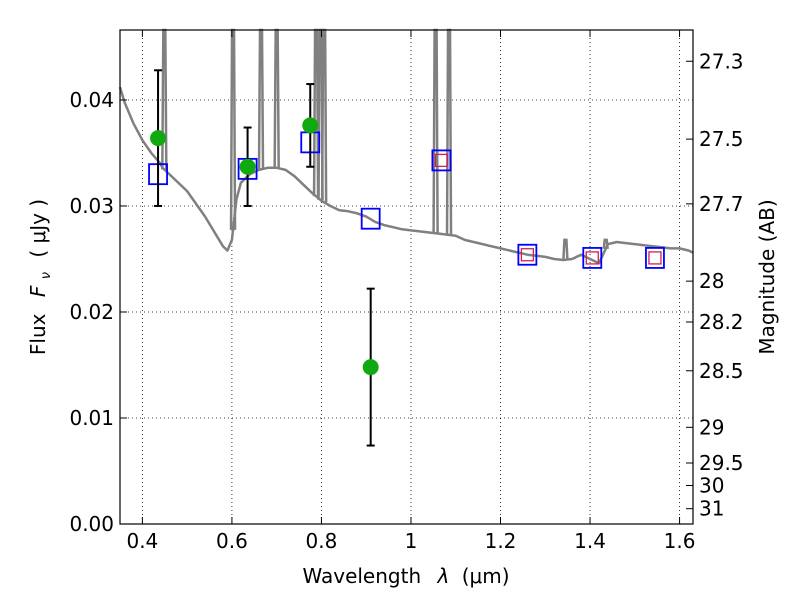  Describe the element at coordinates (721, 61) in the screenshot. I see `y2-tick-label: 27.3` at that location.